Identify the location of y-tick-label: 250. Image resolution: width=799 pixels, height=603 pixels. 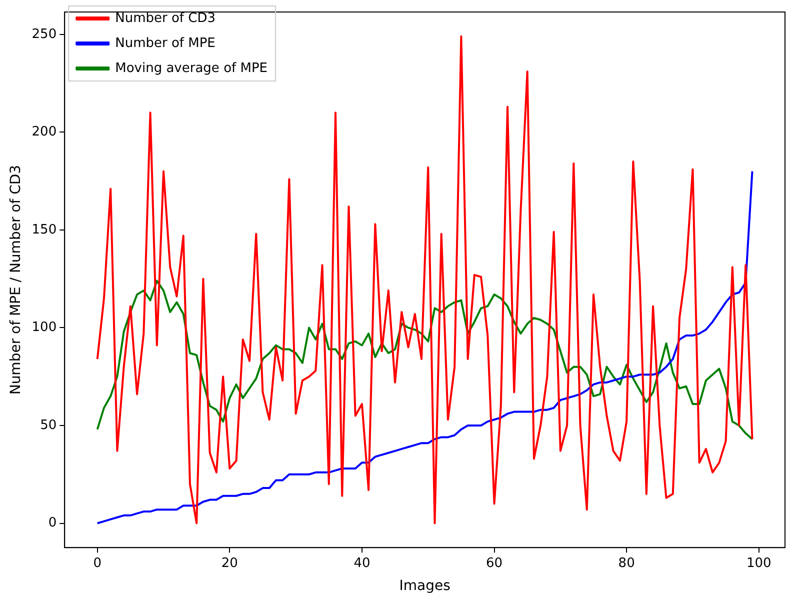
(44, 34).